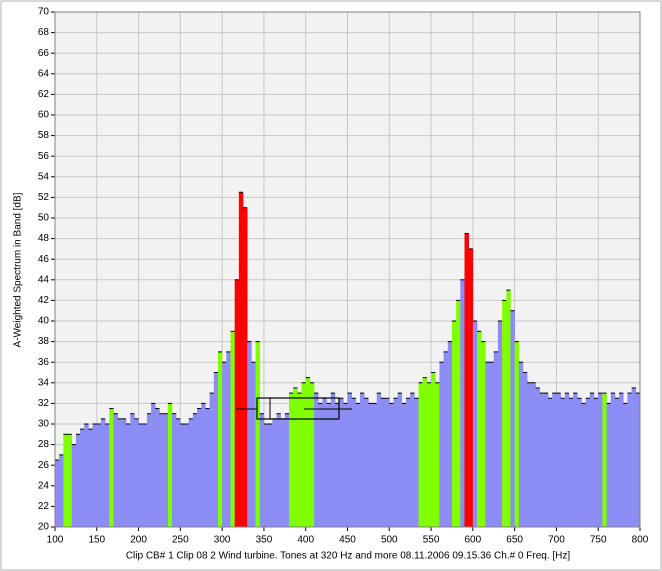 This screenshot has width=662, height=571. What do you see at coordinates (18, 269) in the screenshot?
I see `y-axis-label: A-Weighted Spectrum in Band [dB]` at bounding box center [18, 269].